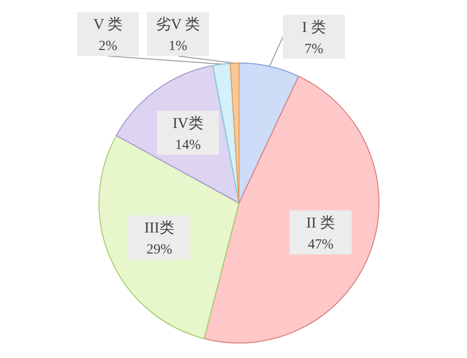 This screenshot has height=358, width=467. Describe the element at coordinates (108, 24) in the screenshot. I see `slice-label: V 类` at that location.